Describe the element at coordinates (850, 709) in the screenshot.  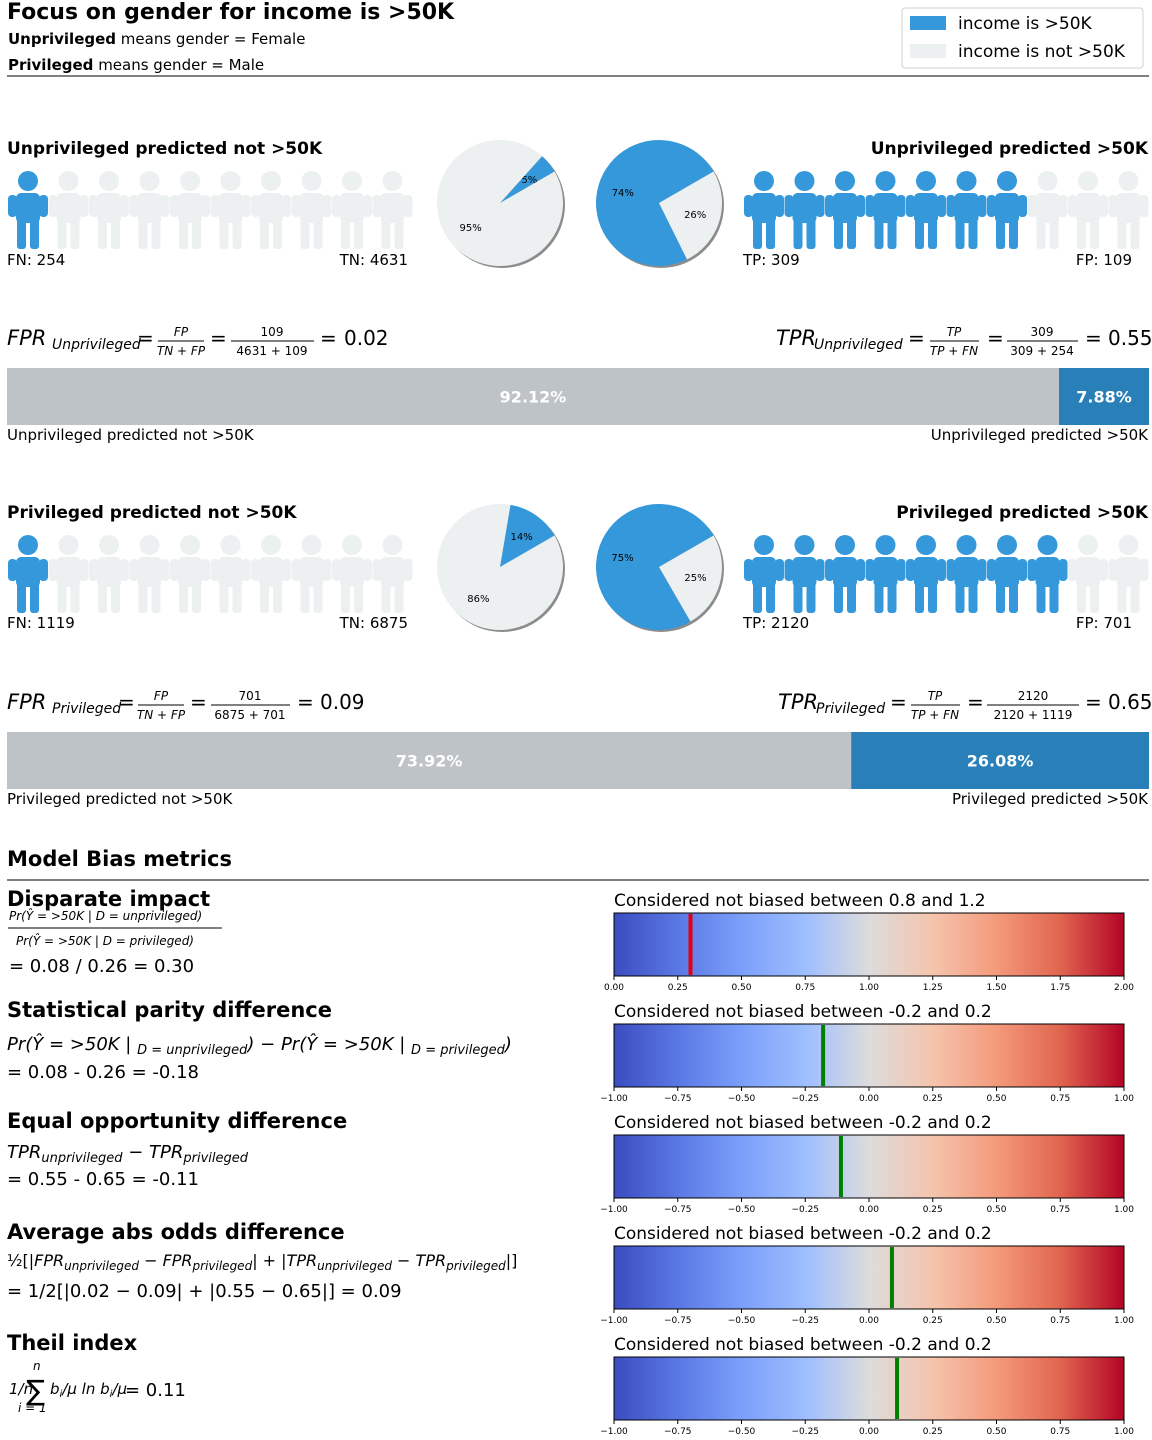
I see `tpr-subscript: Privileged` at that location.